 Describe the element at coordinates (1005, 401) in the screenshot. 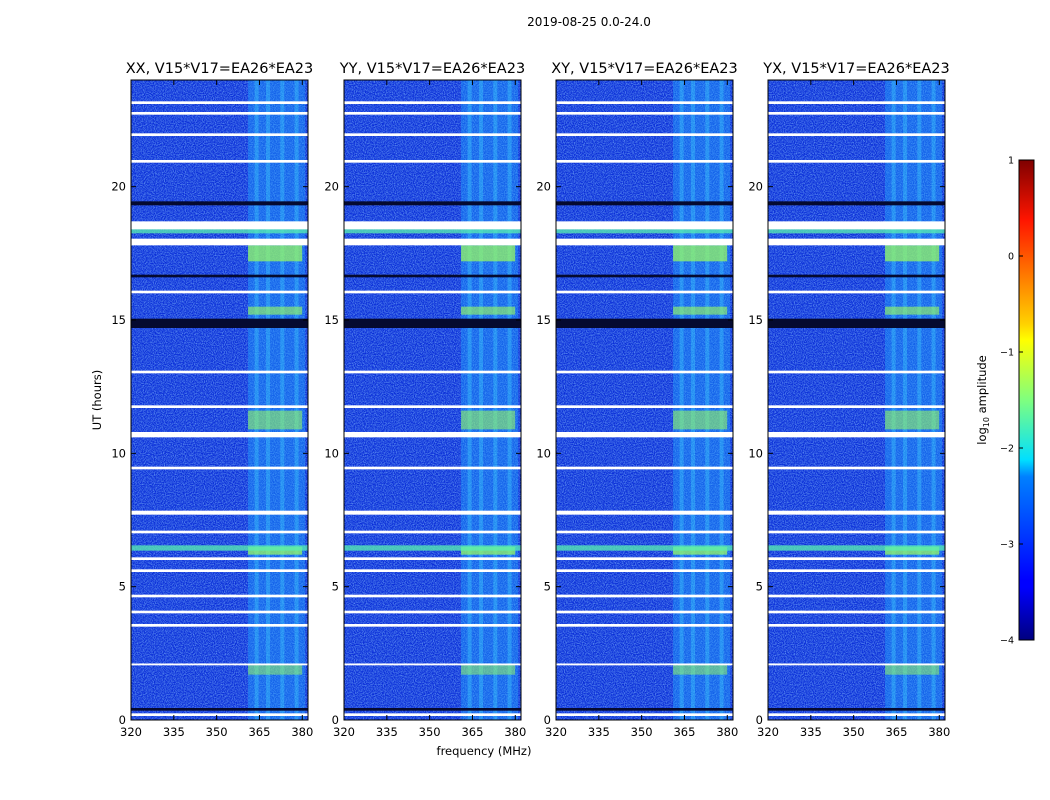

I see `colorbar: 1 0 −1 −2 −3 −4 log10 amplitude` at that location.